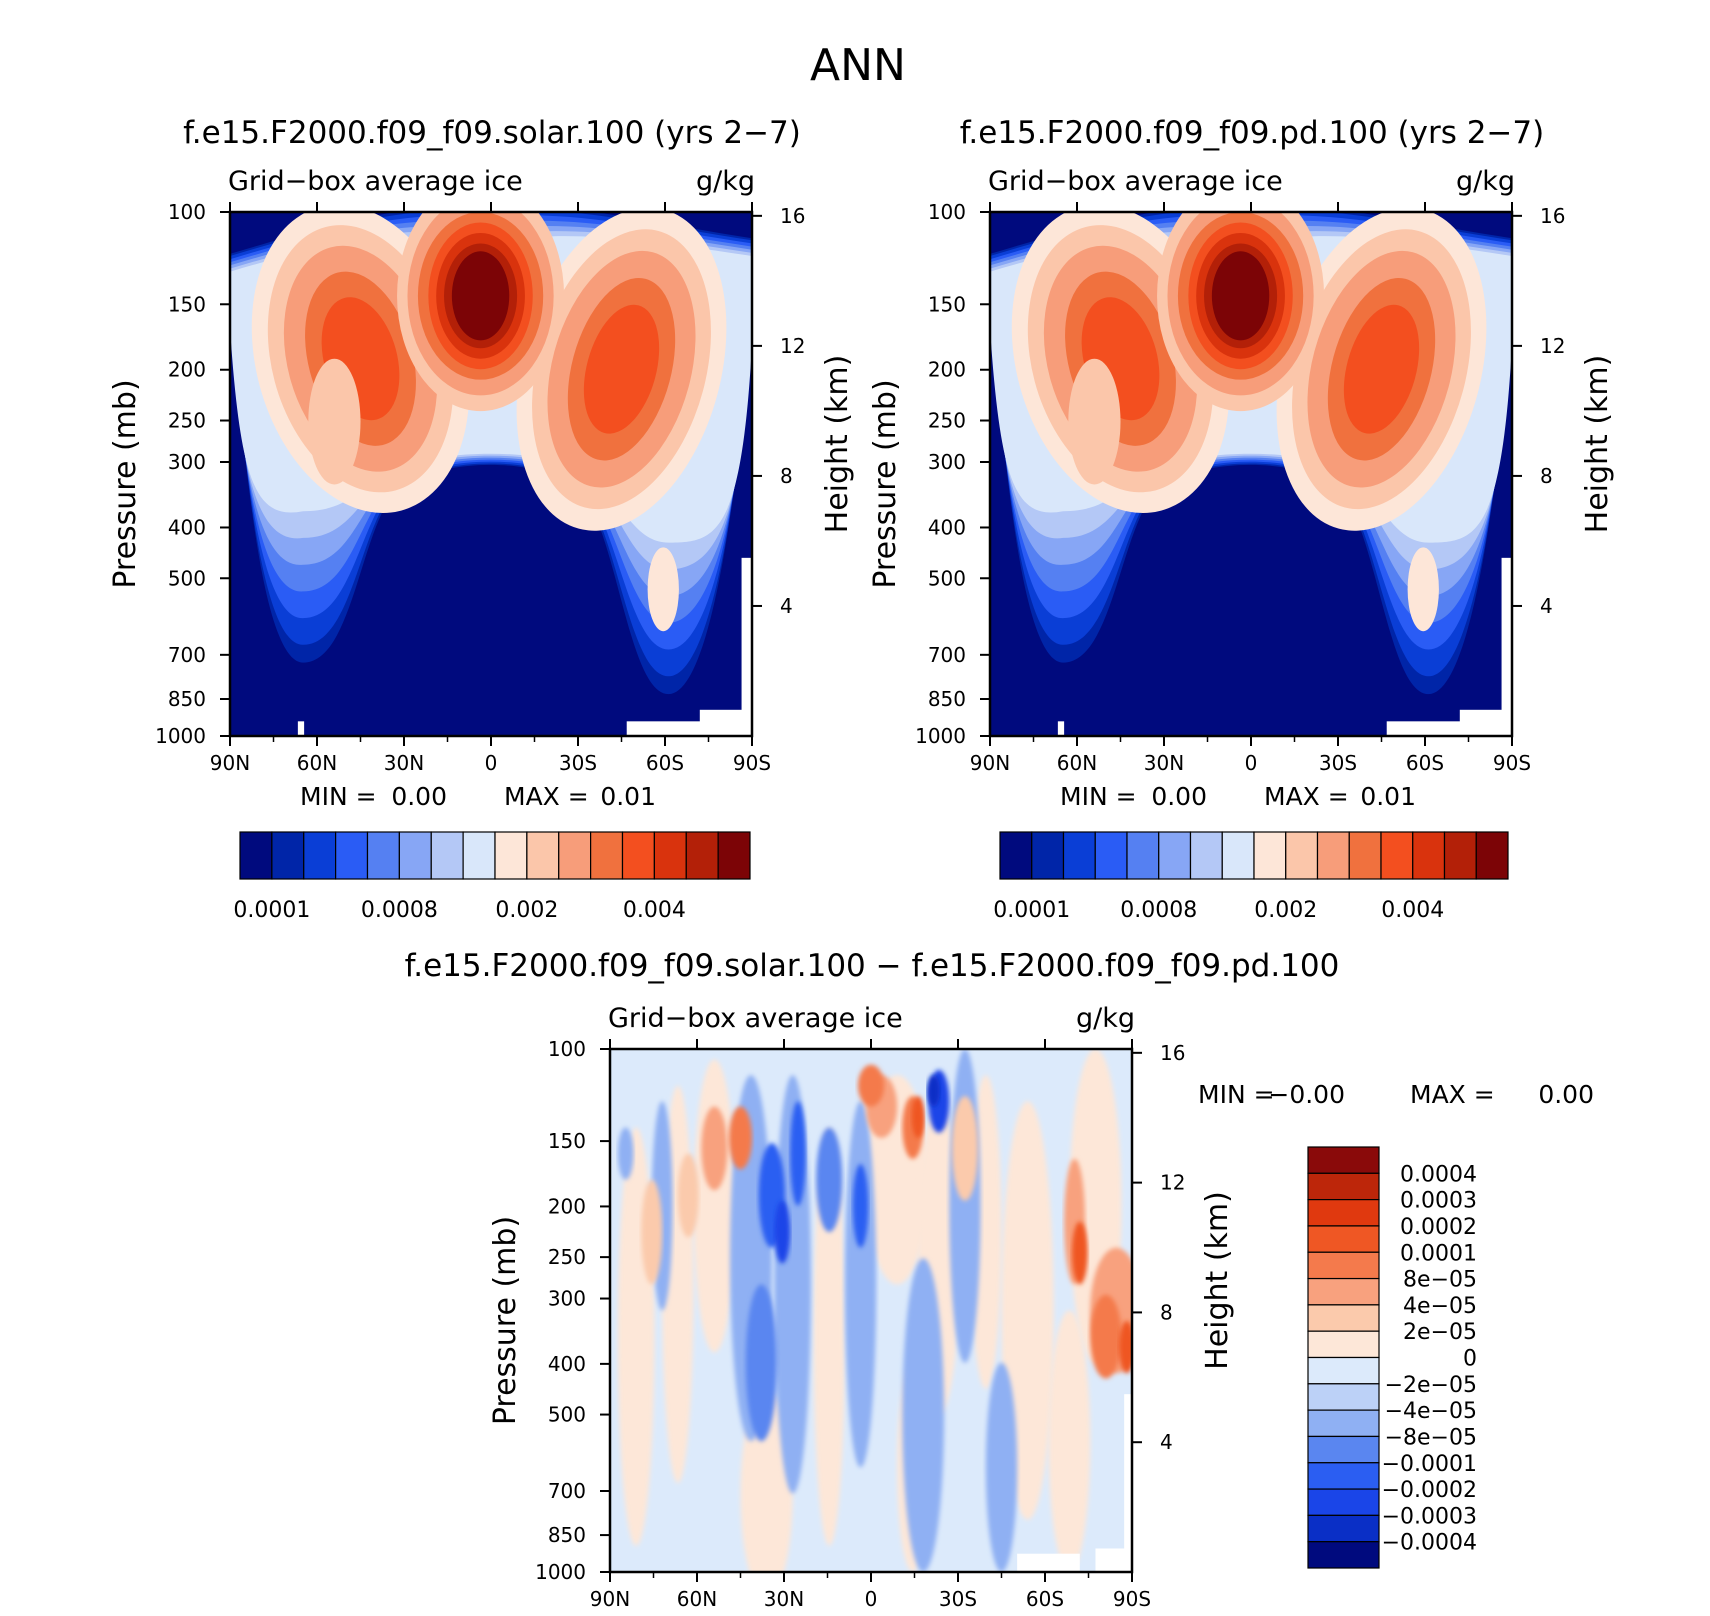 Image resolution: width=1710 pixels, height=1616 pixels. I want to click on min-value: 0.00, so click(419, 796).